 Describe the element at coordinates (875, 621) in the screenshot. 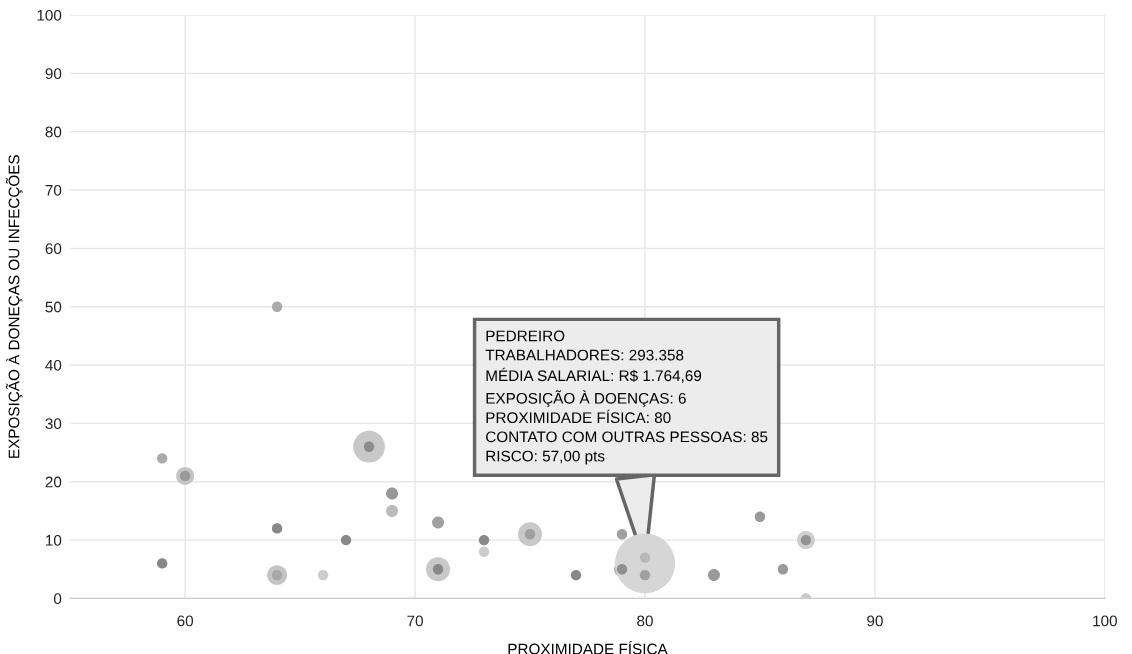

I see `x-tick-label: 90` at that location.